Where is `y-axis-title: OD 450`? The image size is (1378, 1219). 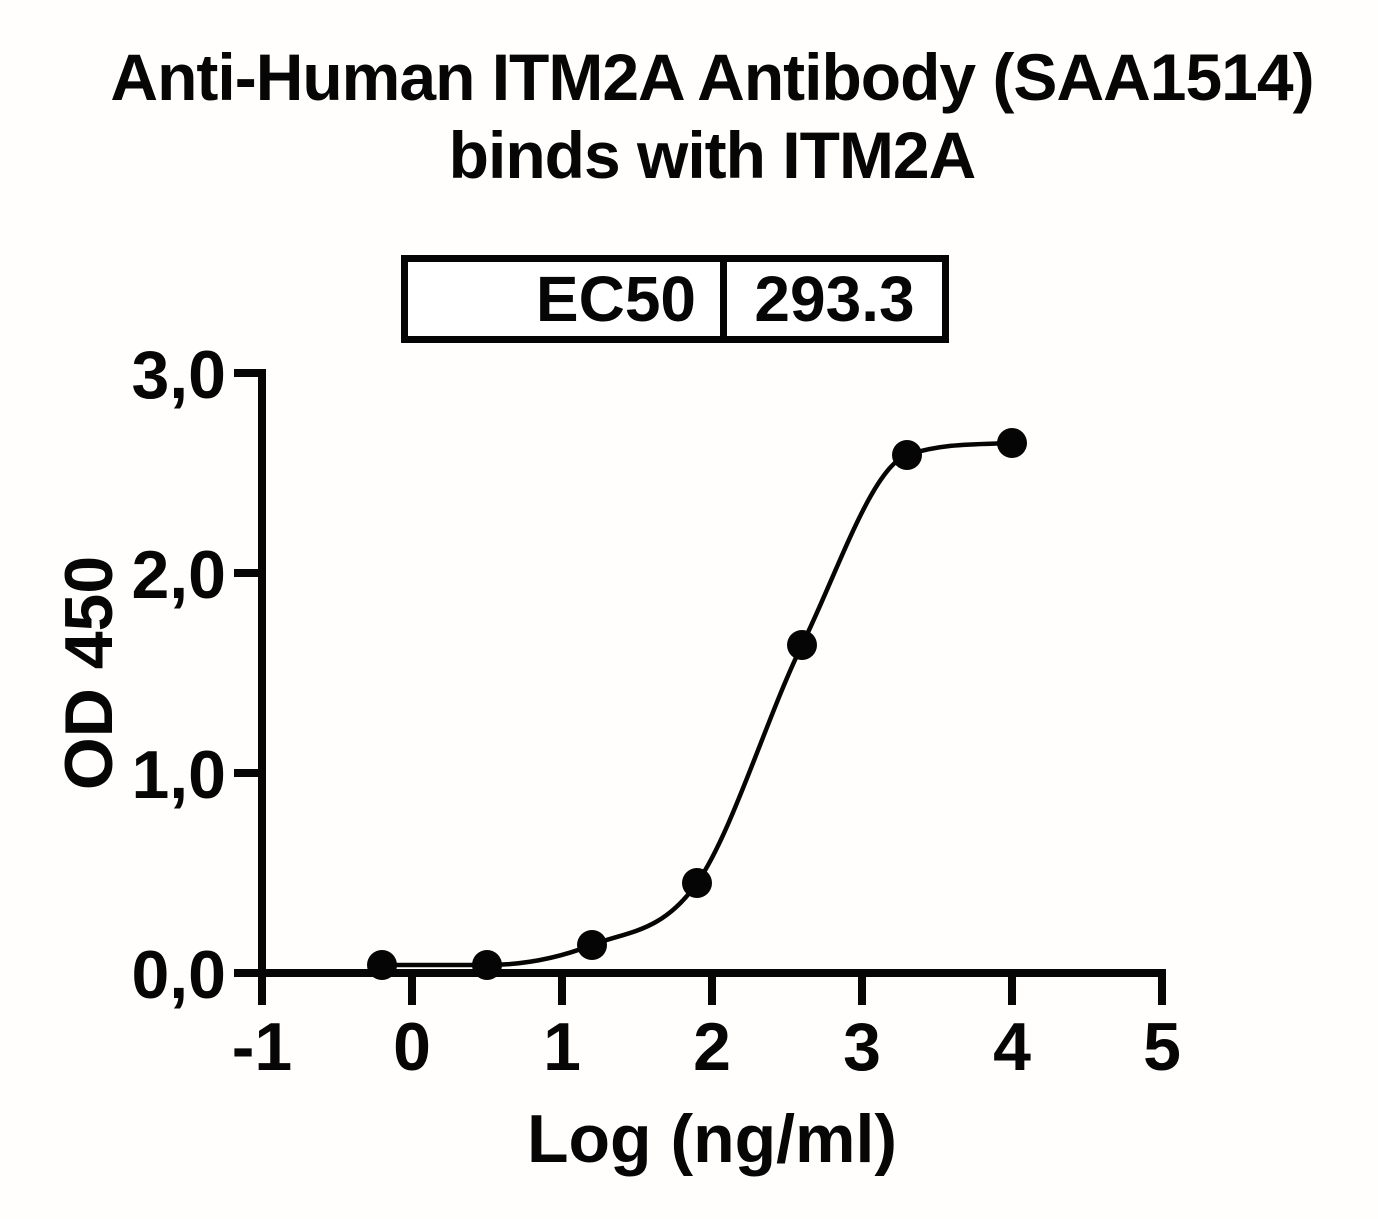 y-axis-title: OD 450 is located at coordinates (89, 673).